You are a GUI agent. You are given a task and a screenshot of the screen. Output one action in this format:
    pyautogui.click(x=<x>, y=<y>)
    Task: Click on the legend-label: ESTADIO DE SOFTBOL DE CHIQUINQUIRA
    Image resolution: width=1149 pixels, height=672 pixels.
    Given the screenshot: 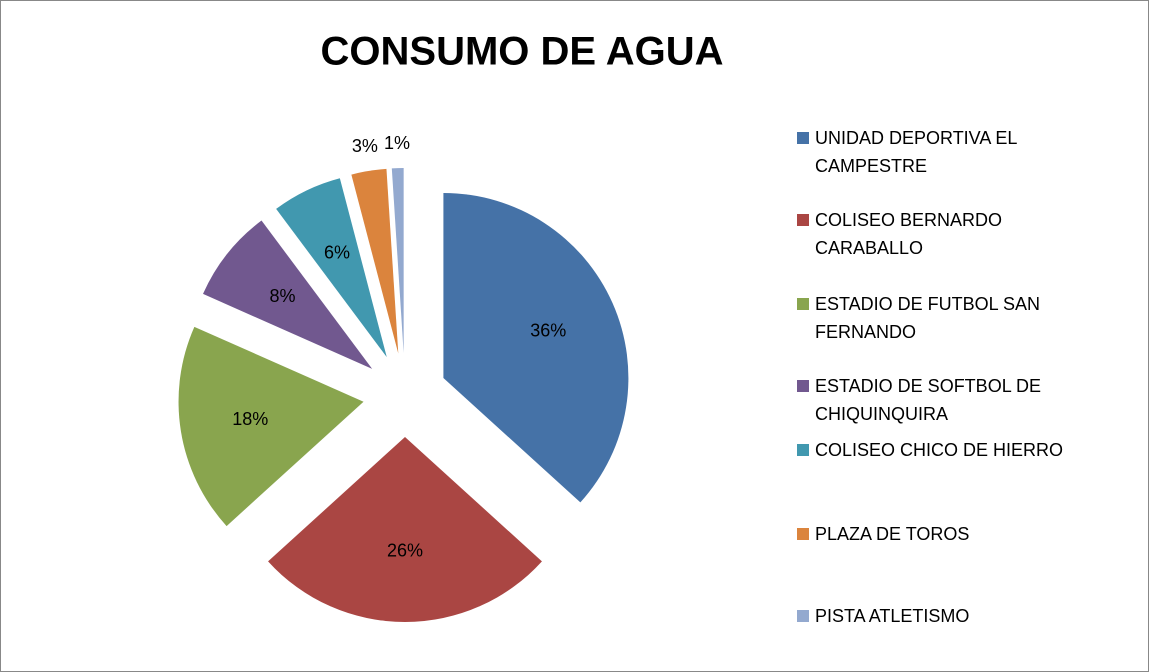 What is the action you would take?
    pyautogui.click(x=928, y=400)
    